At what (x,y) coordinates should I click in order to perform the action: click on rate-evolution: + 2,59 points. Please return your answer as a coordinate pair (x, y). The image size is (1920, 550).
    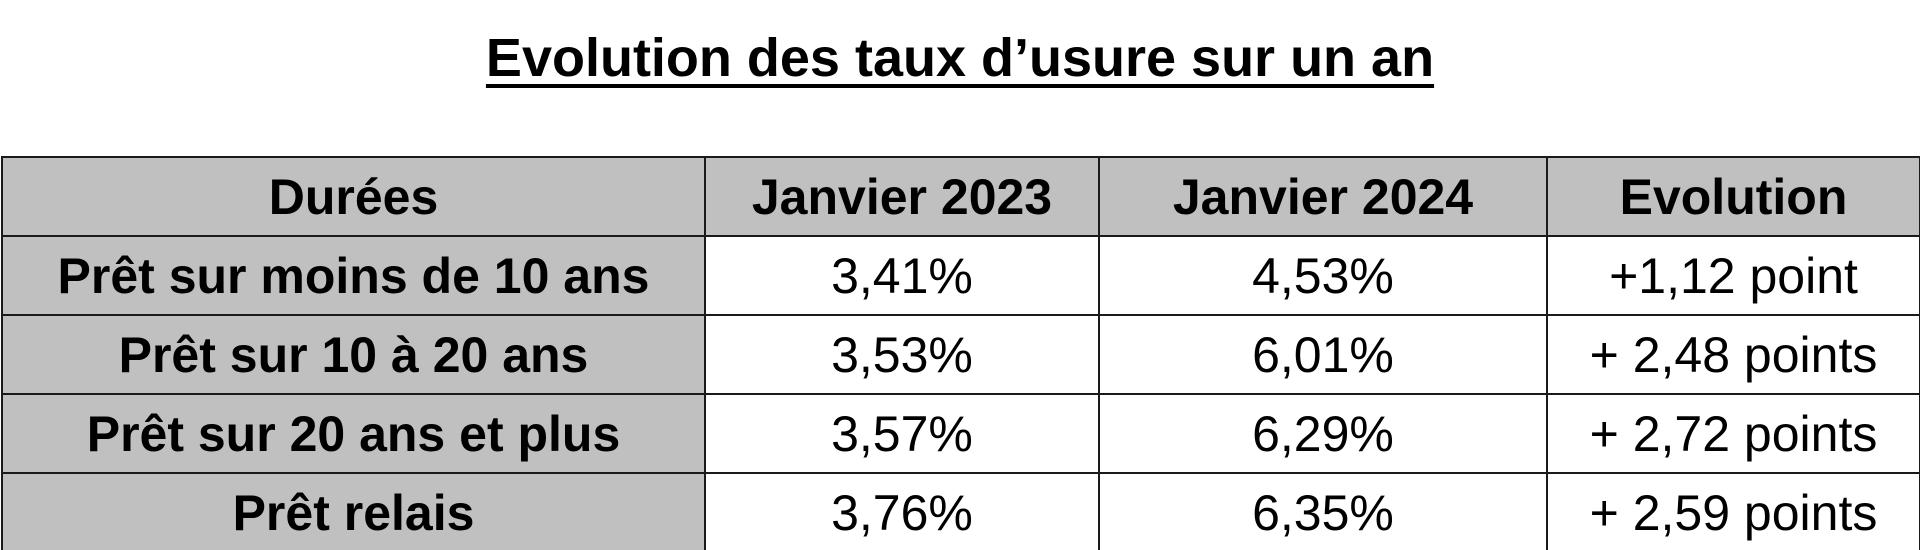
    Looking at the image, I should click on (1733, 511).